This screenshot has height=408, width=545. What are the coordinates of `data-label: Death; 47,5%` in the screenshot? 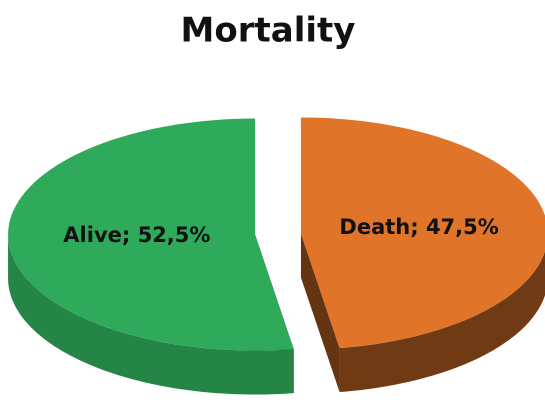 It's located at (418, 227).